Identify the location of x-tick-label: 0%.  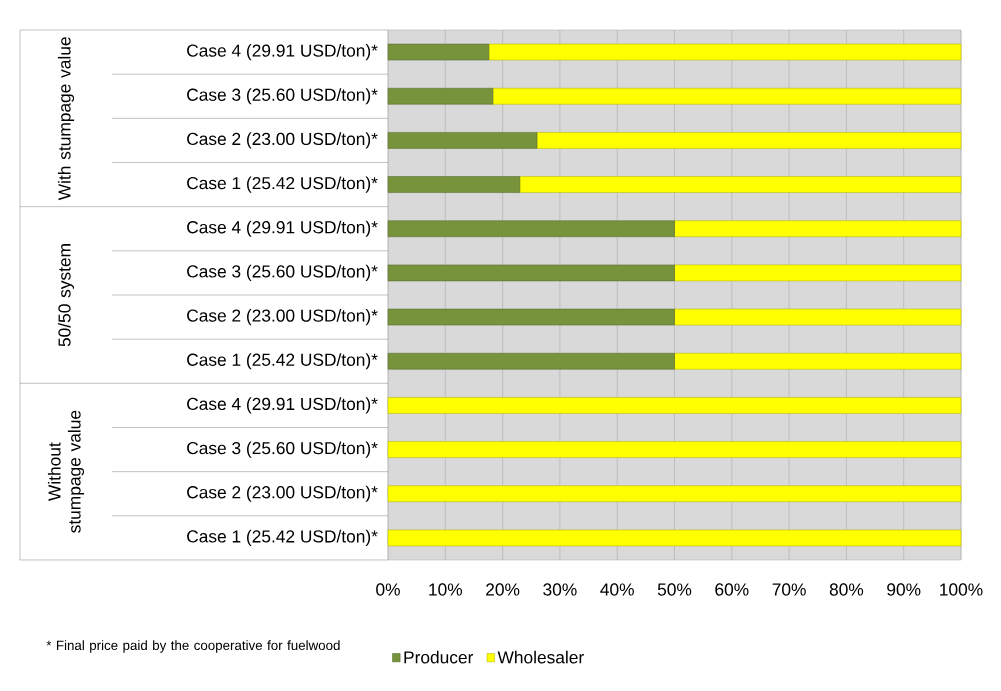
(388, 589).